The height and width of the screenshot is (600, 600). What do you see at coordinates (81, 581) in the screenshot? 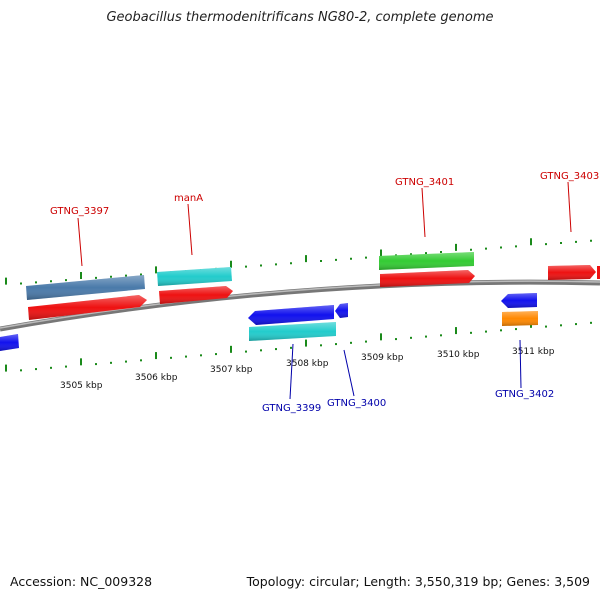
I see `accession-text: Accession: NC_009328` at bounding box center [81, 581].